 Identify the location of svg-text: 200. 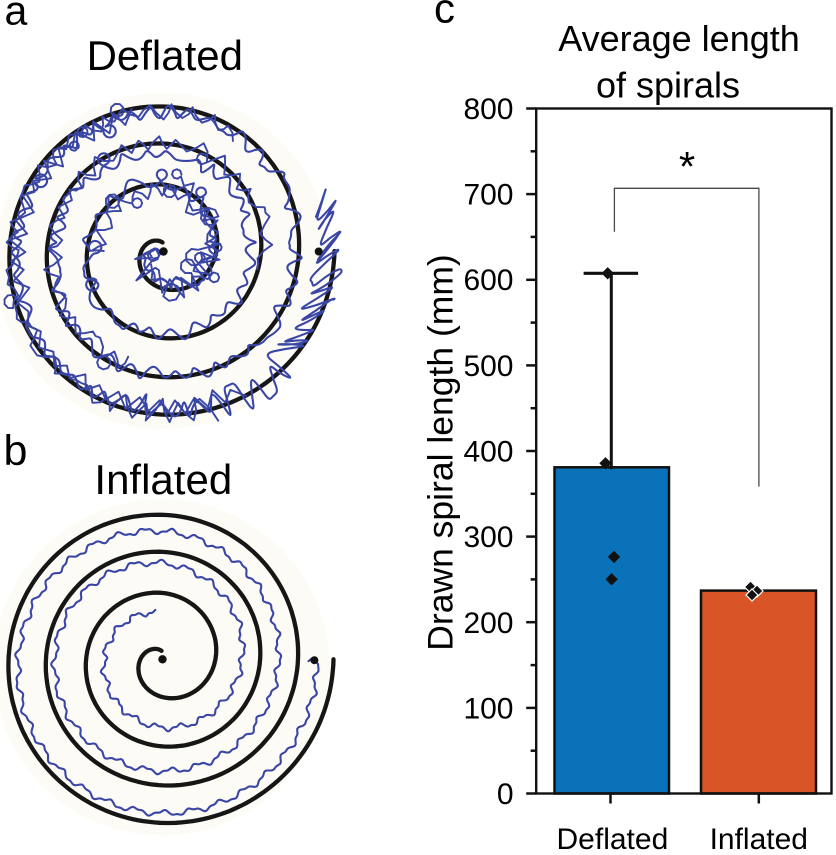
(488, 623).